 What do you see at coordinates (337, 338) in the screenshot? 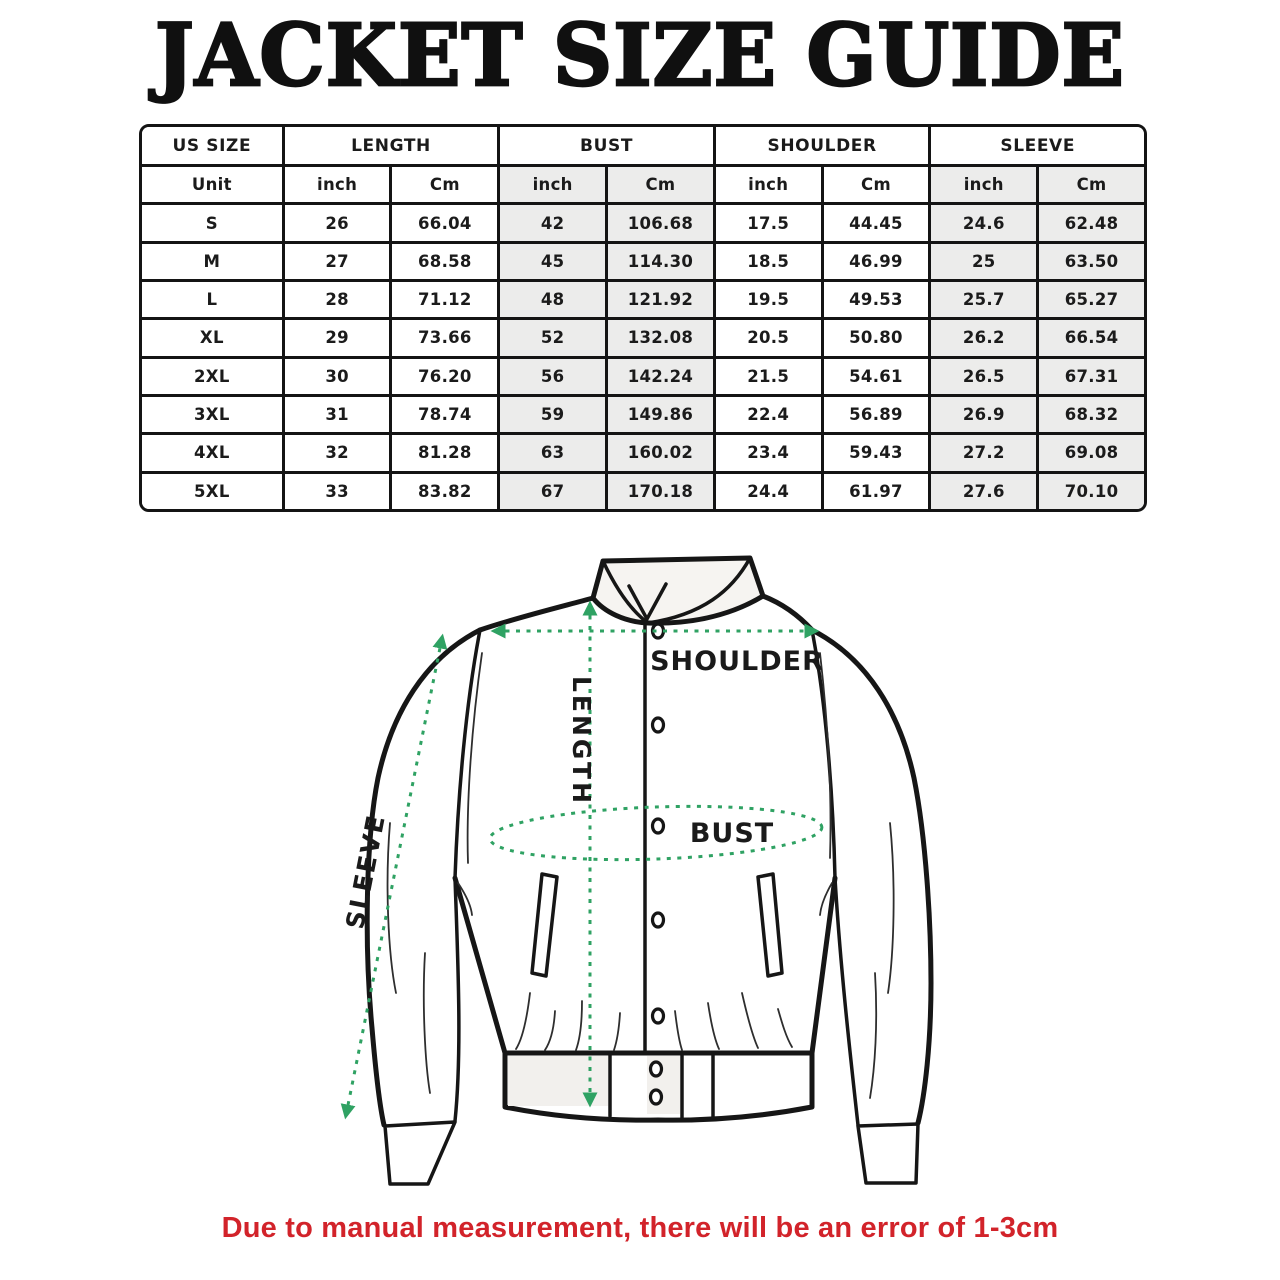
I see `measurement-cell: 29` at bounding box center [337, 338].